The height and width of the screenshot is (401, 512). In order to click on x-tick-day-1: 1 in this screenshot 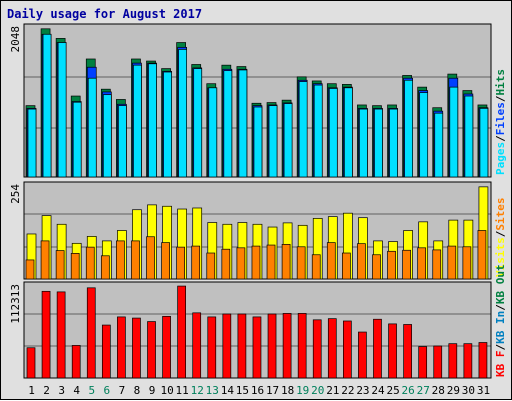, I will do `click(31, 390)`.